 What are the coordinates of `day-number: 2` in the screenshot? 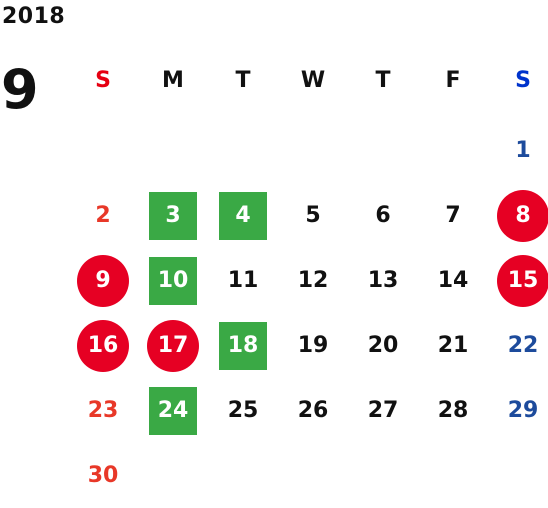 It's located at (103, 215).